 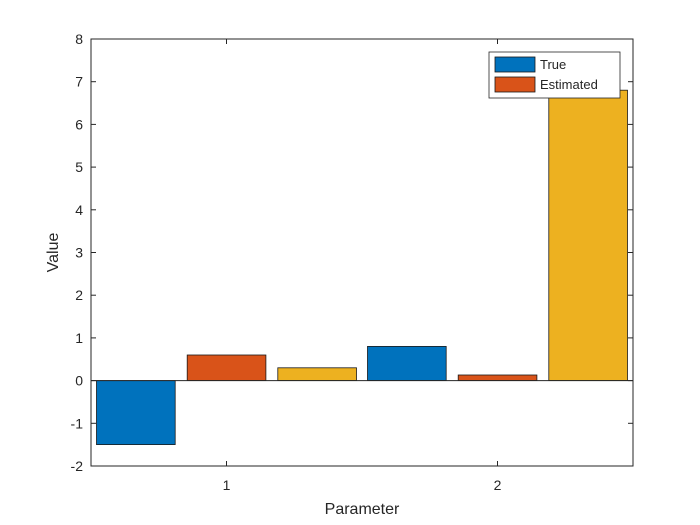 What do you see at coordinates (569, 84) in the screenshot?
I see `legend-label: Estimated` at bounding box center [569, 84].